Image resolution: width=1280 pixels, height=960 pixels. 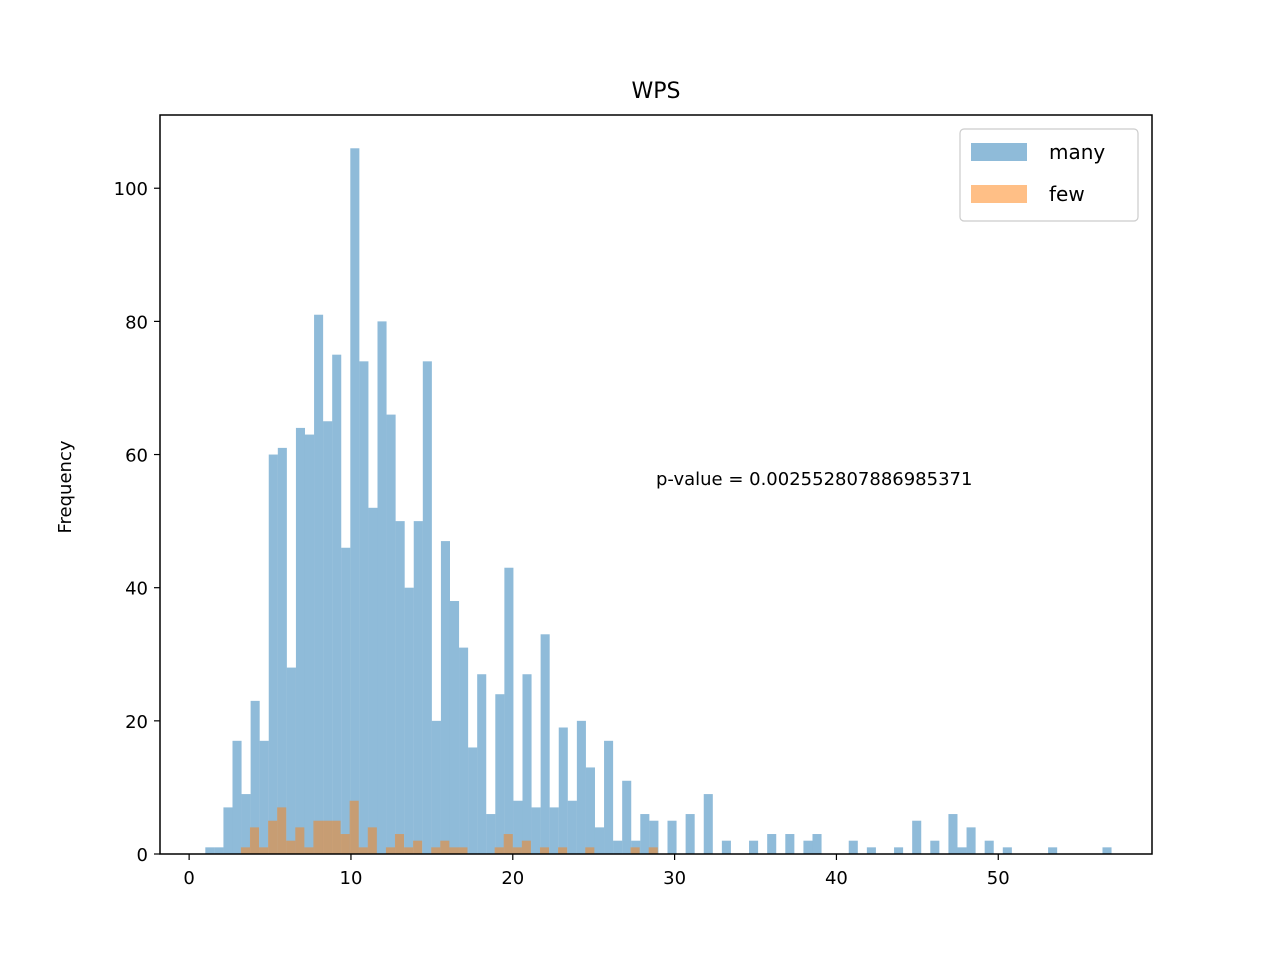 What do you see at coordinates (351, 878) in the screenshot?
I see `x-tick-label-10: 10` at bounding box center [351, 878].